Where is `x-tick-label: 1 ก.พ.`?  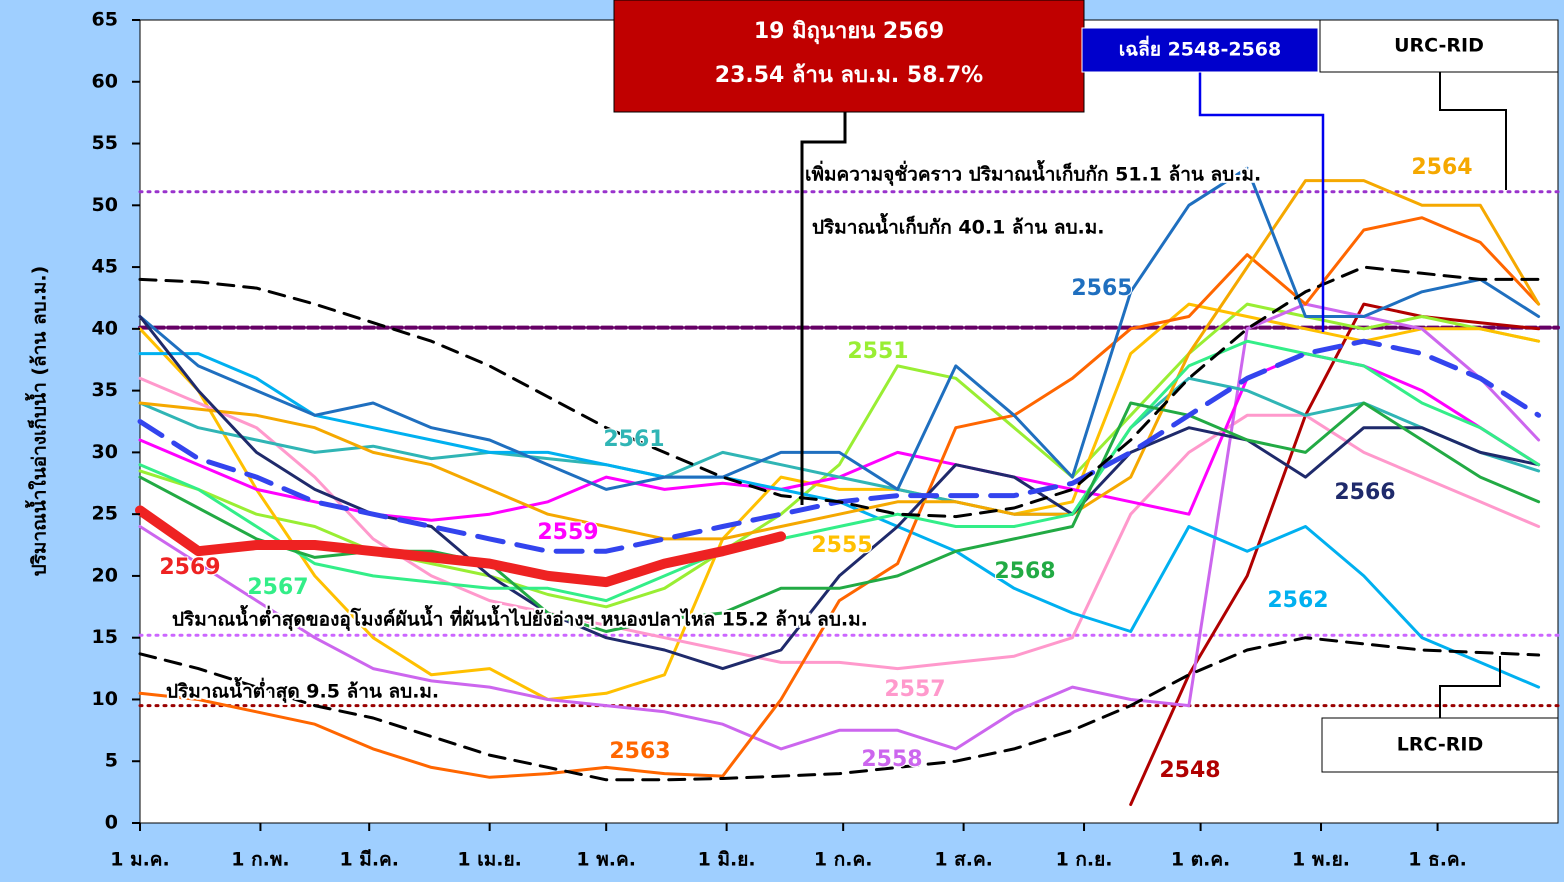 x-tick-label: 1 ก.พ. is located at coordinates (260, 860).